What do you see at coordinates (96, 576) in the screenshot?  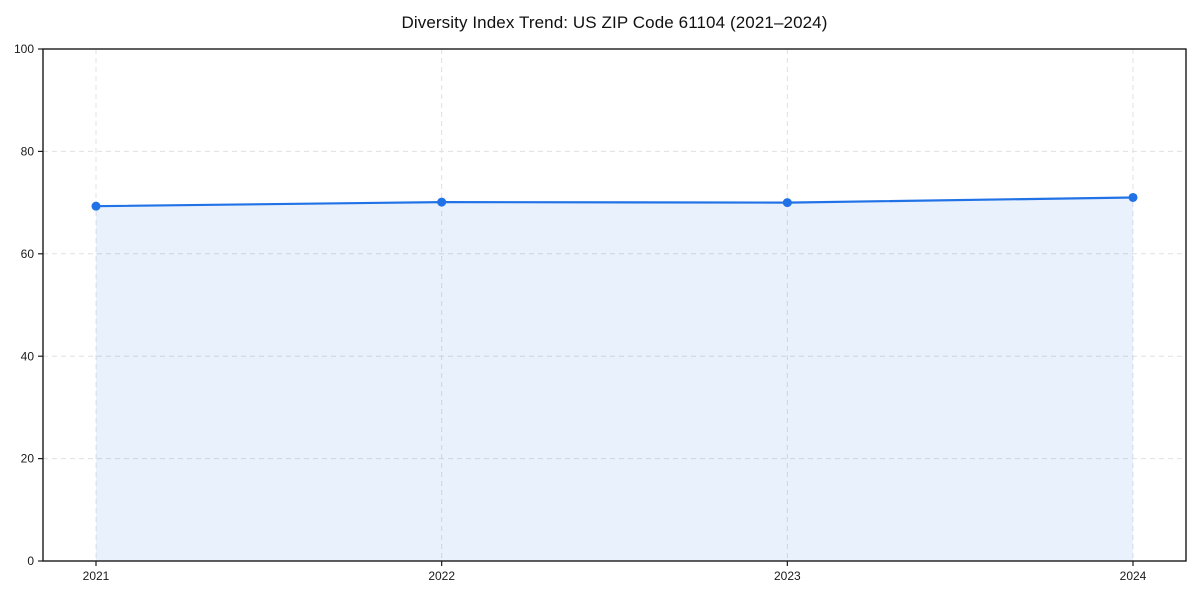 I see `x-tick-label-2021: 2021` at bounding box center [96, 576].